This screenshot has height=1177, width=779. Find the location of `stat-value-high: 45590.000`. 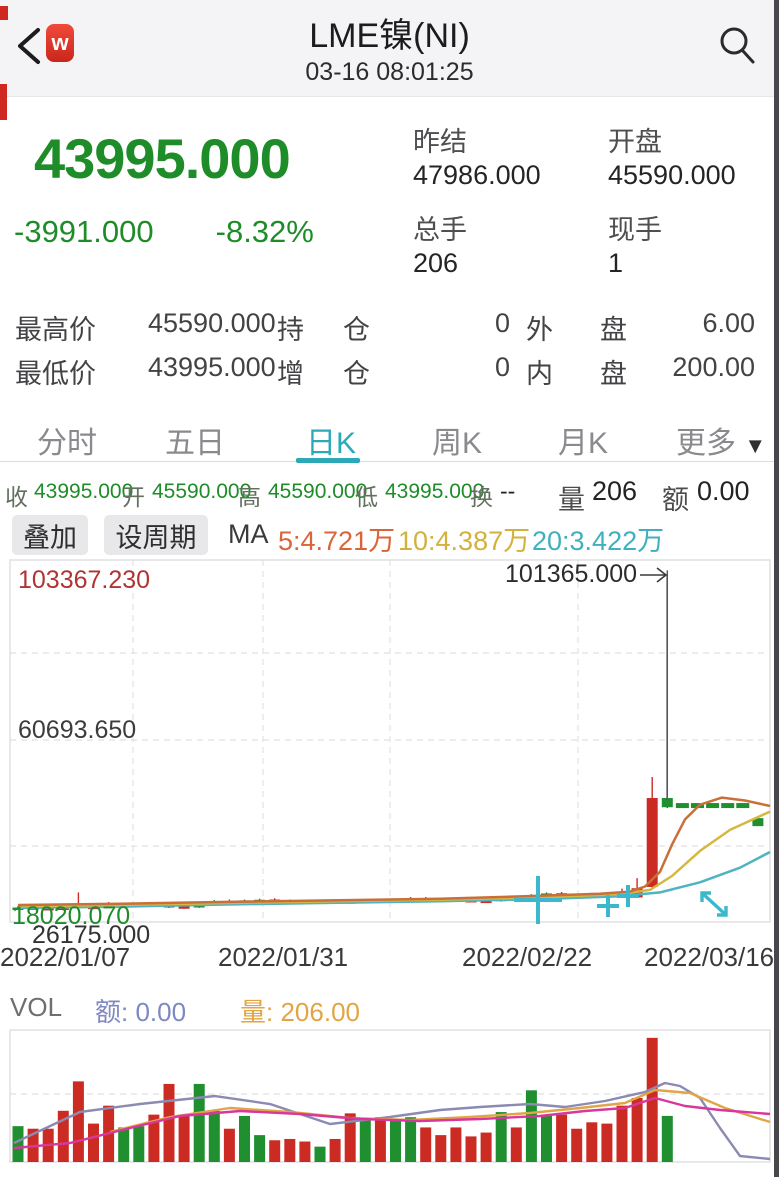

stat-value-high: 45590.000 is located at coordinates (212, 323).